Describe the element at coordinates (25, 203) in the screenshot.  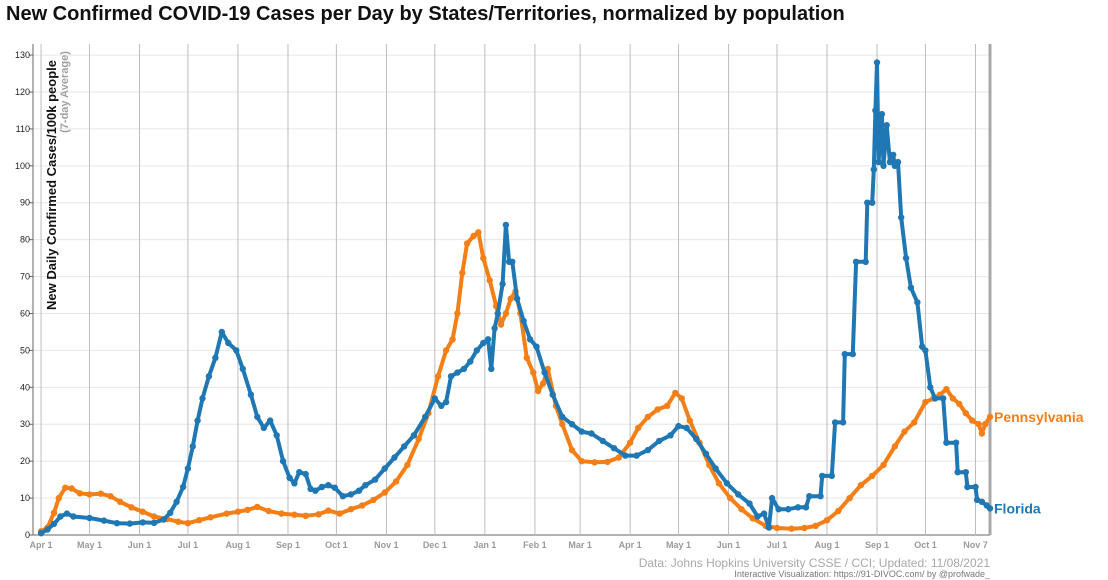
I see `y-tick-label: 90` at that location.